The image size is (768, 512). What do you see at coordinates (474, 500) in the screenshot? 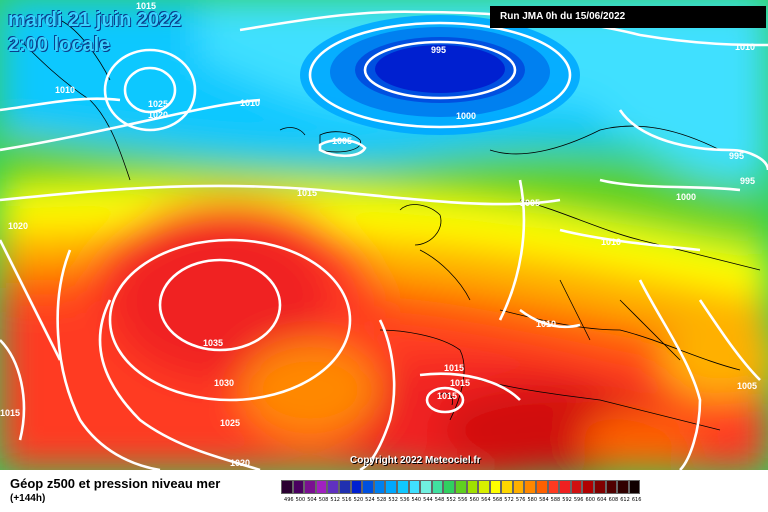
I see `scale-tick: 560` at bounding box center [474, 500].